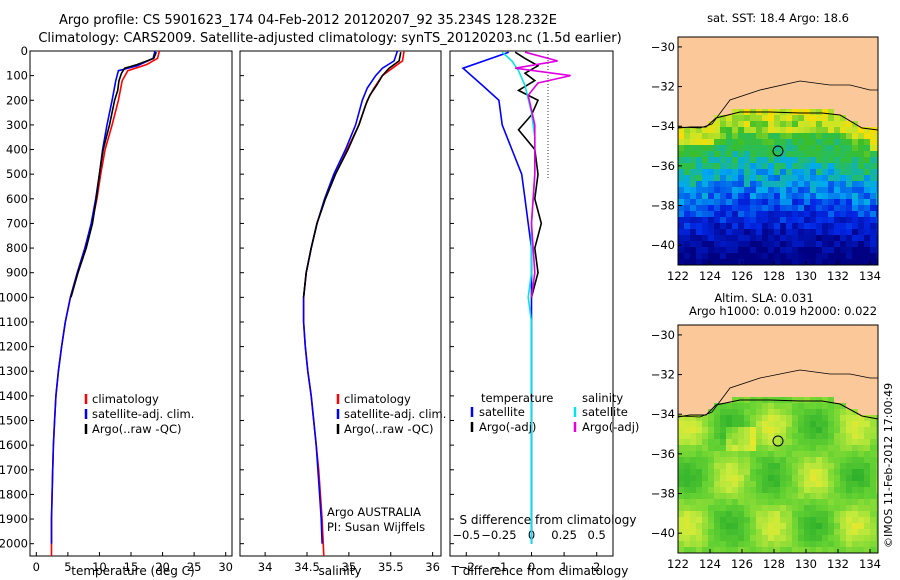 This screenshot has height=580, width=900. Describe the element at coordinates (517, 398) in the screenshot. I see `legend-heading: temperature` at that location.